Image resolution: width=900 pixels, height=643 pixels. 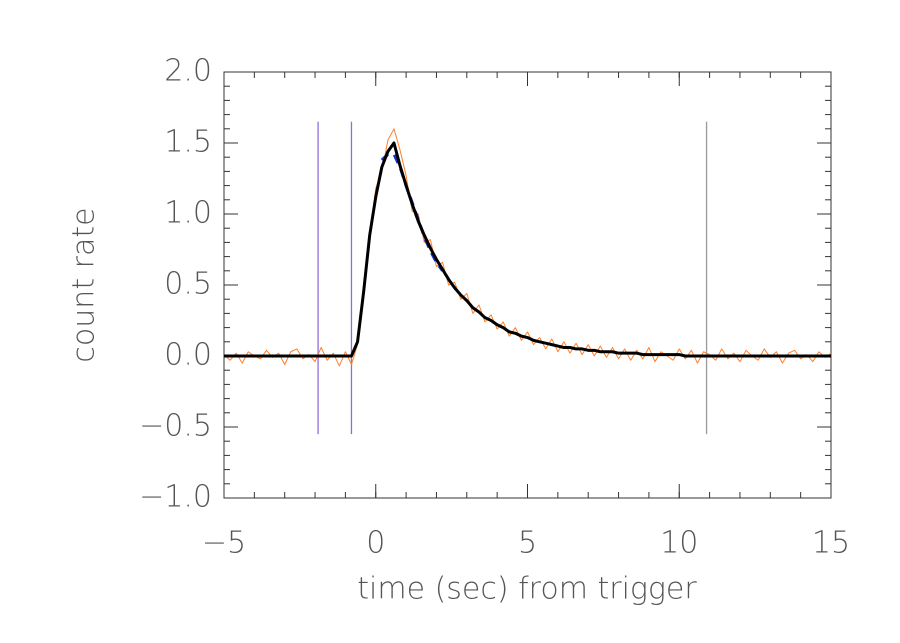 I want to click on y-tick-label: −0.5, so click(x=175, y=426).